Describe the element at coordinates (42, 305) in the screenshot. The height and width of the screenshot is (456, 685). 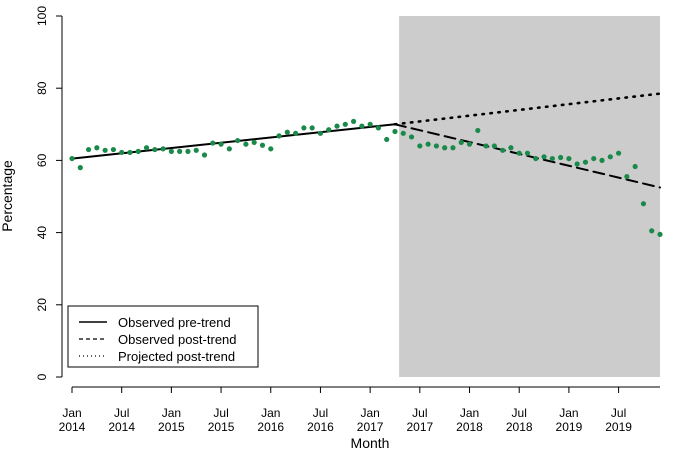
I see `y-tick-label: 20` at that location.